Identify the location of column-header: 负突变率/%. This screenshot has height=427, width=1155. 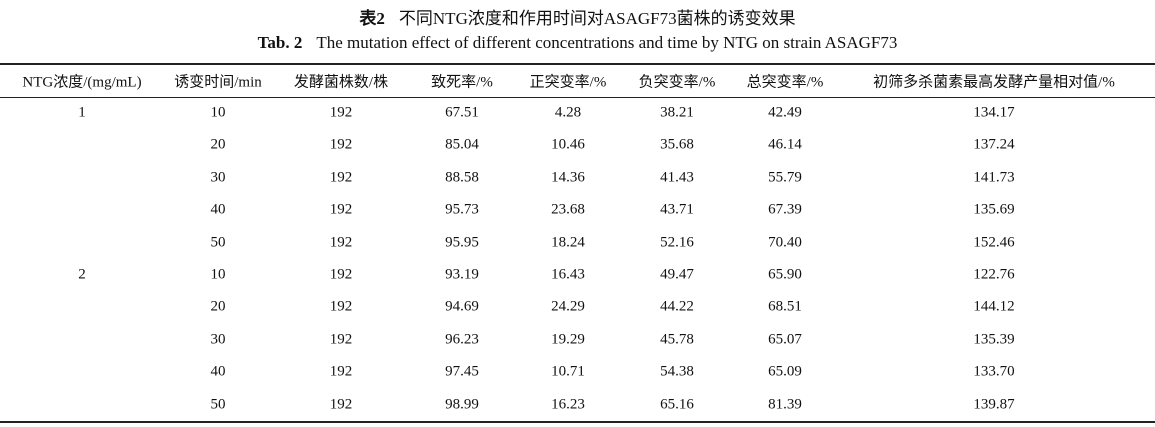
(677, 82).